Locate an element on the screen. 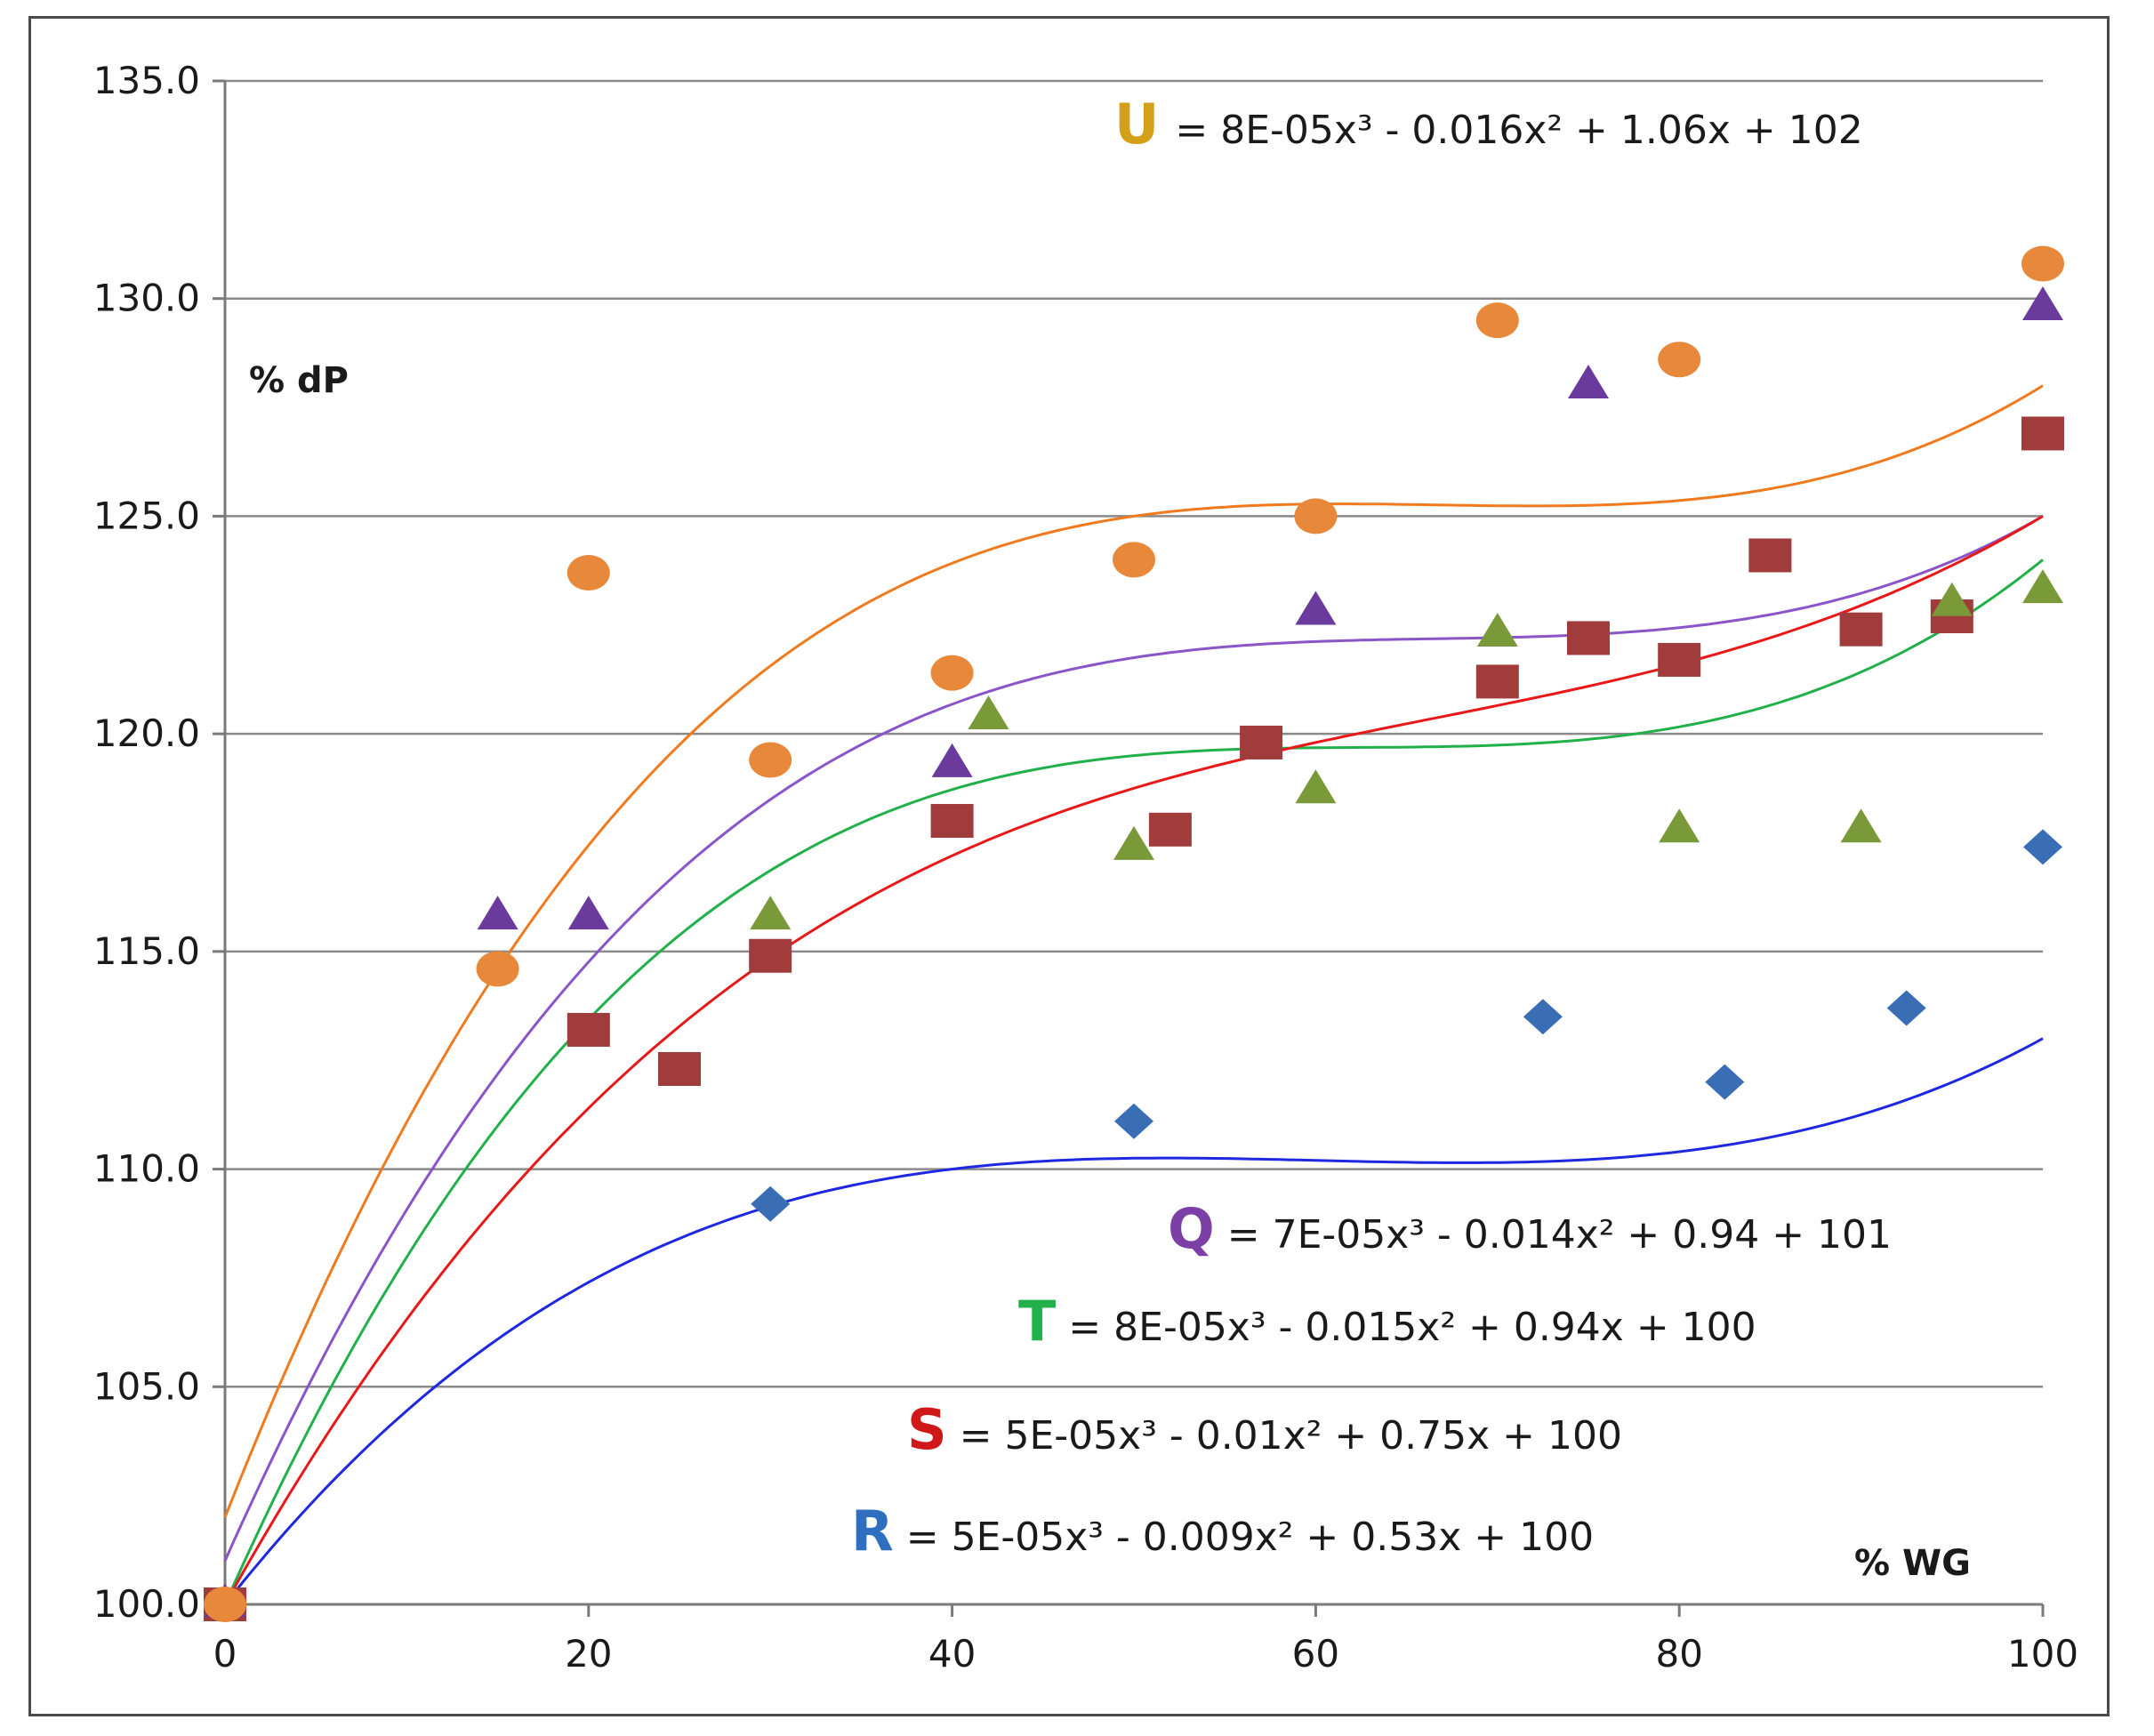 The image size is (2154, 1736). y-tick-label: 120.0 is located at coordinates (146, 733).